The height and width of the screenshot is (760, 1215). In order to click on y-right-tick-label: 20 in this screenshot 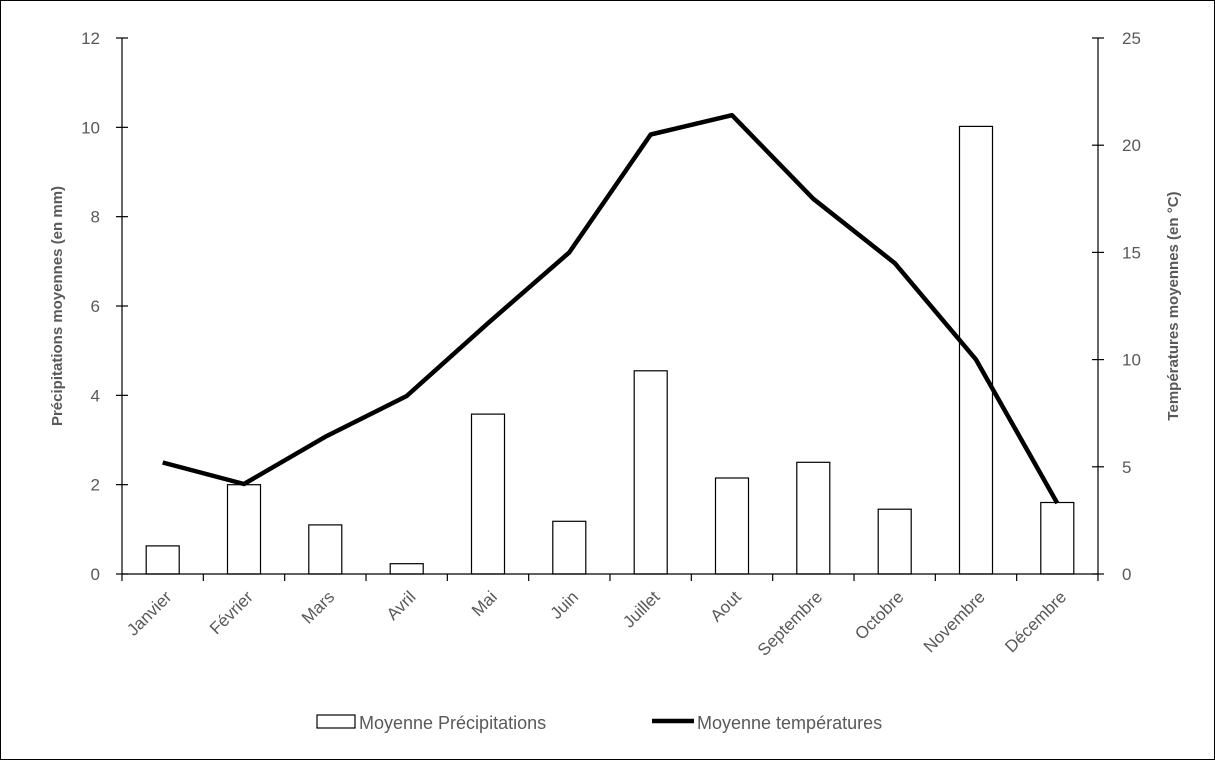, I will do `click(1131, 145)`.